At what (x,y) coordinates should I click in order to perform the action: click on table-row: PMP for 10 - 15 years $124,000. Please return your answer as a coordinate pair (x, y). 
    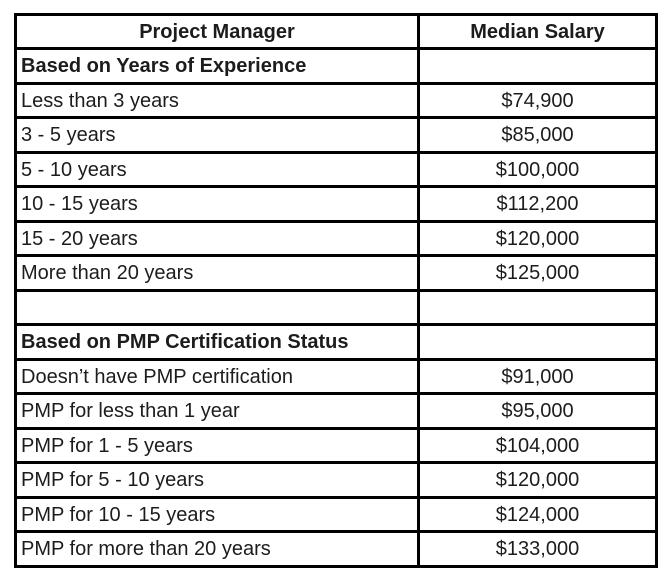
    Looking at the image, I should click on (336, 514).